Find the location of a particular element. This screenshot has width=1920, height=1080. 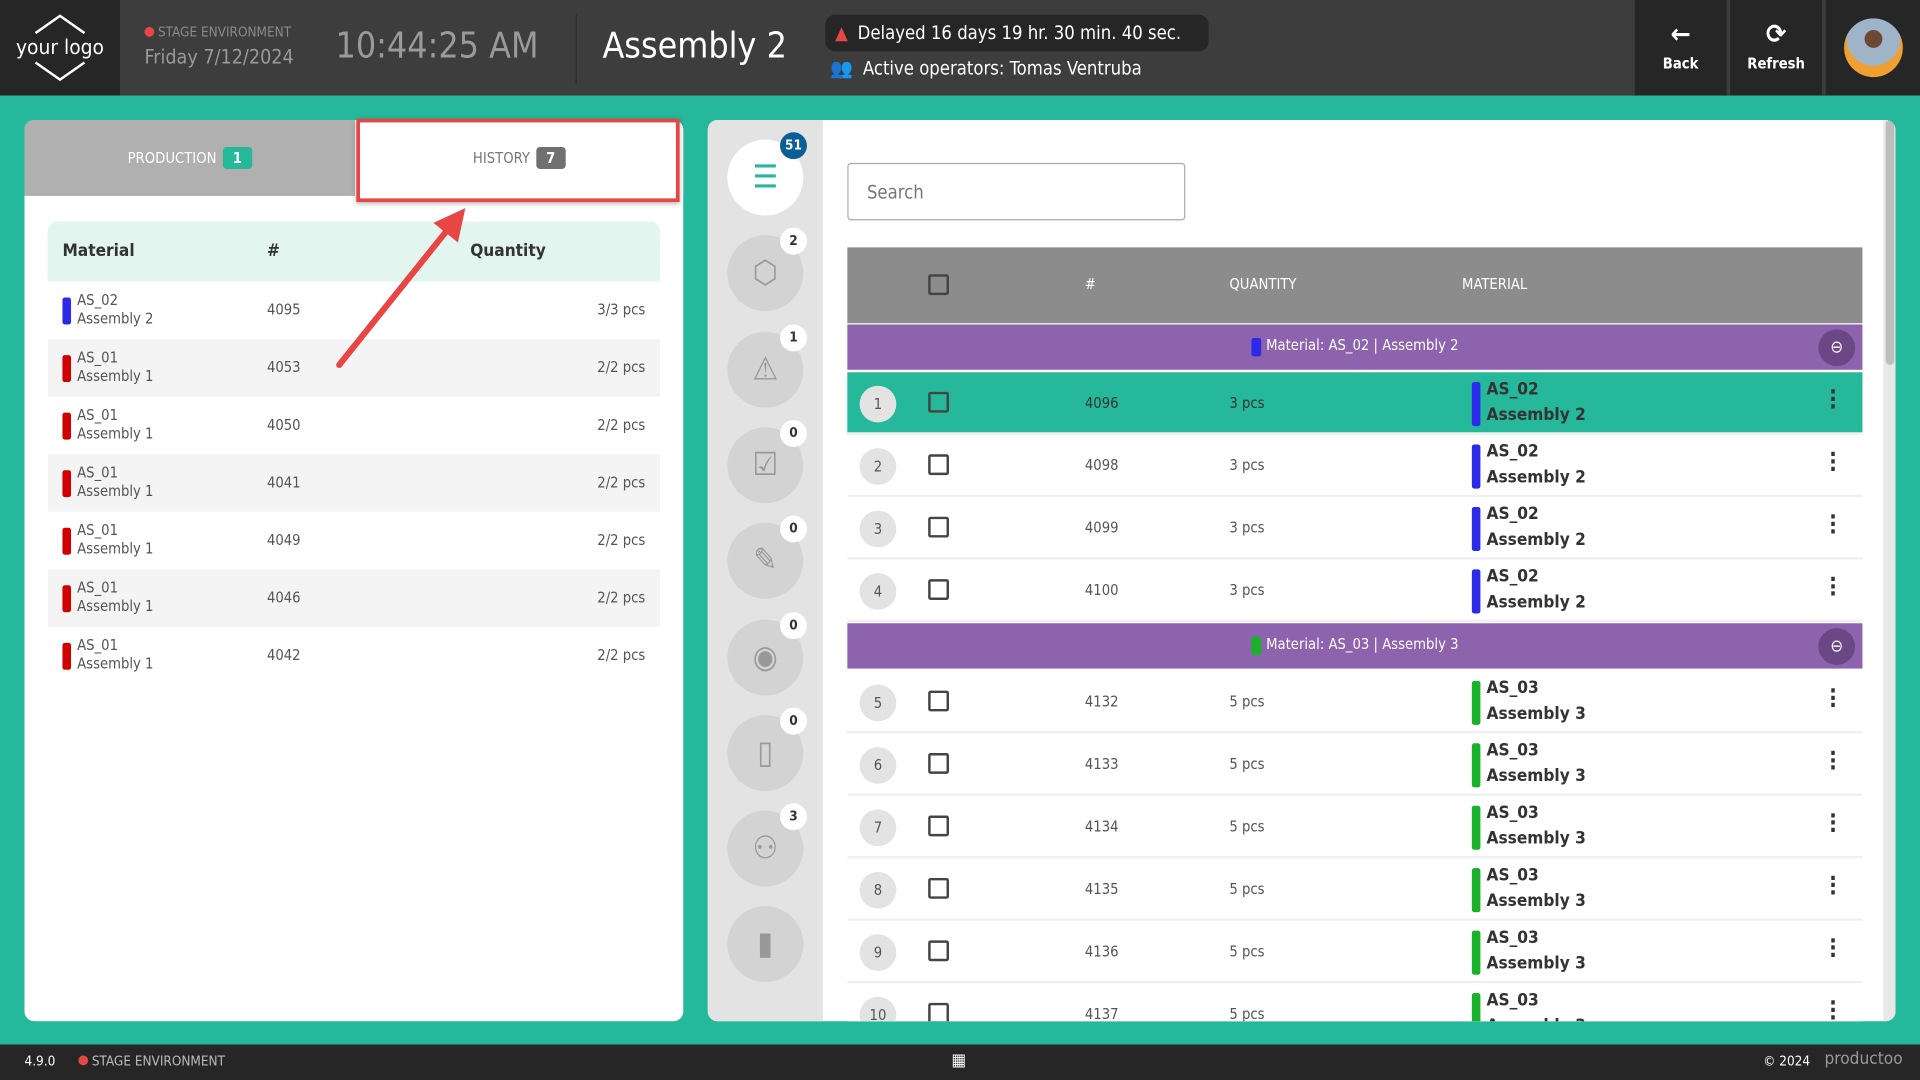

sidebar-item: ✎ 0 is located at coordinates (767, 557).